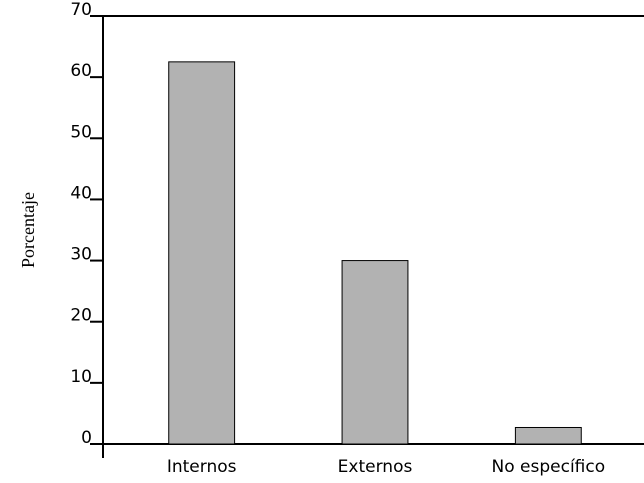 The height and width of the screenshot is (483, 644). I want to click on y-tick-label: 30, so click(81, 255).